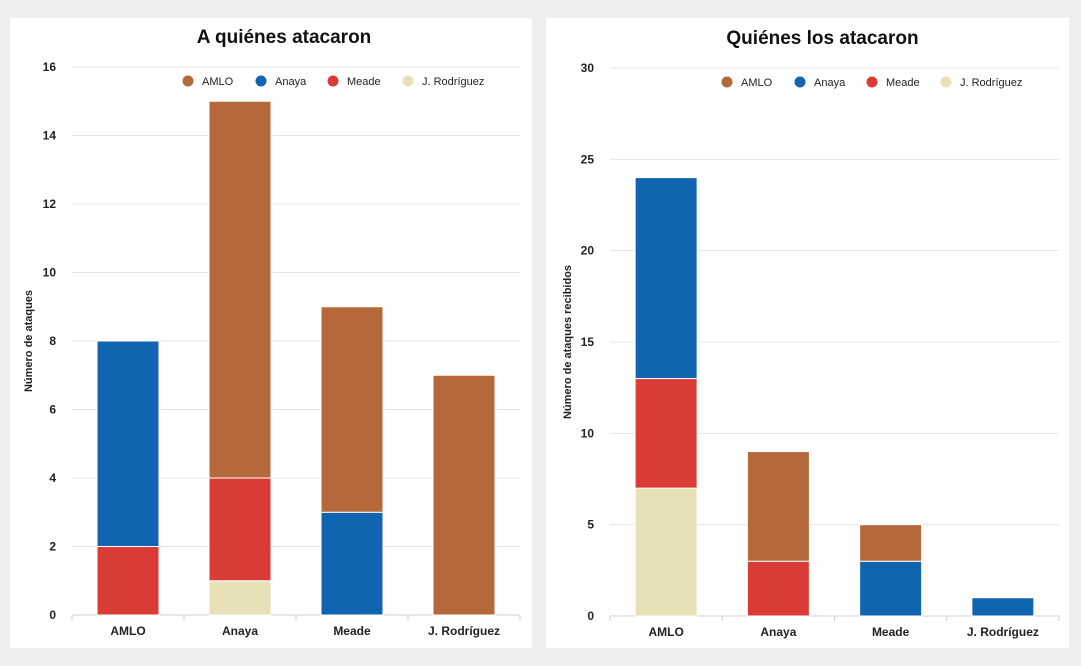 This screenshot has width=1081, height=666. What do you see at coordinates (1003, 607) in the screenshot?
I see `bar-j-rodriguez-anaya` at bounding box center [1003, 607].